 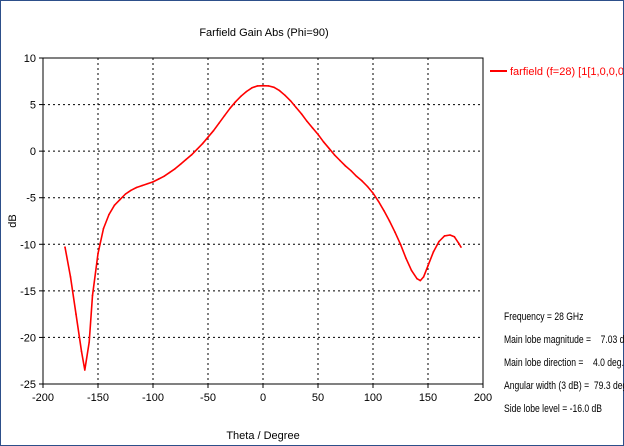 What do you see at coordinates (564, 340) in the screenshot?
I see `annotation-main-lobe-magnitude: Main lobe magnitude = 7.03 dB` at bounding box center [564, 340].